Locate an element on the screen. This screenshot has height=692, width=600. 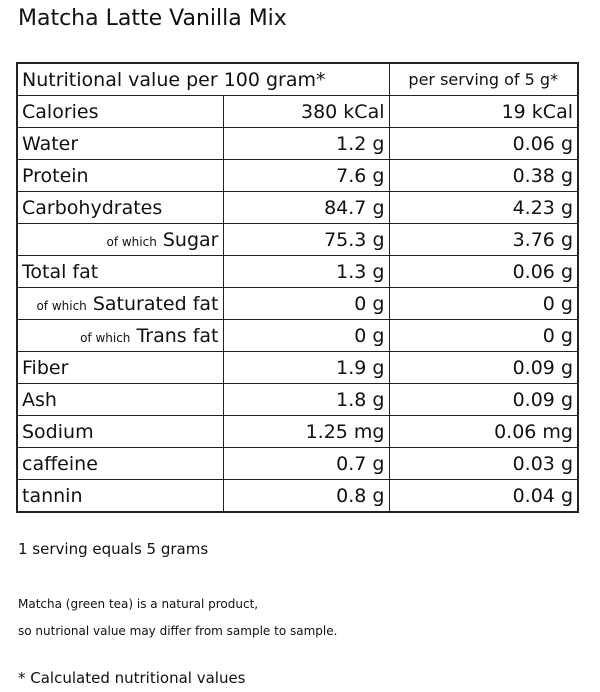
nutrient-cell: of which Sugar is located at coordinates (120, 239).